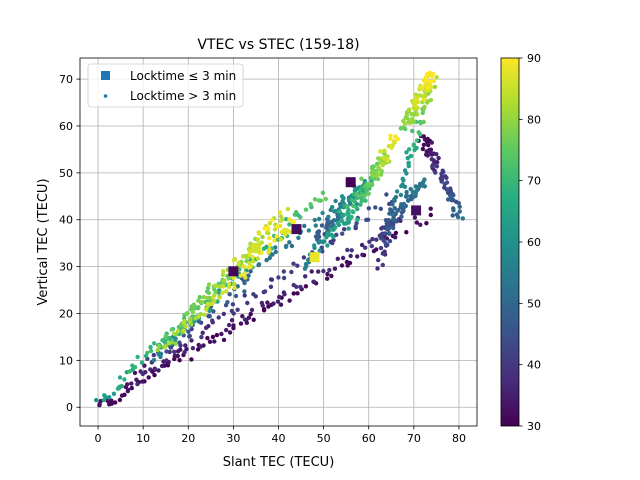  What do you see at coordinates (143, 438) in the screenshot?
I see `x-tick-label: 10` at bounding box center [143, 438].